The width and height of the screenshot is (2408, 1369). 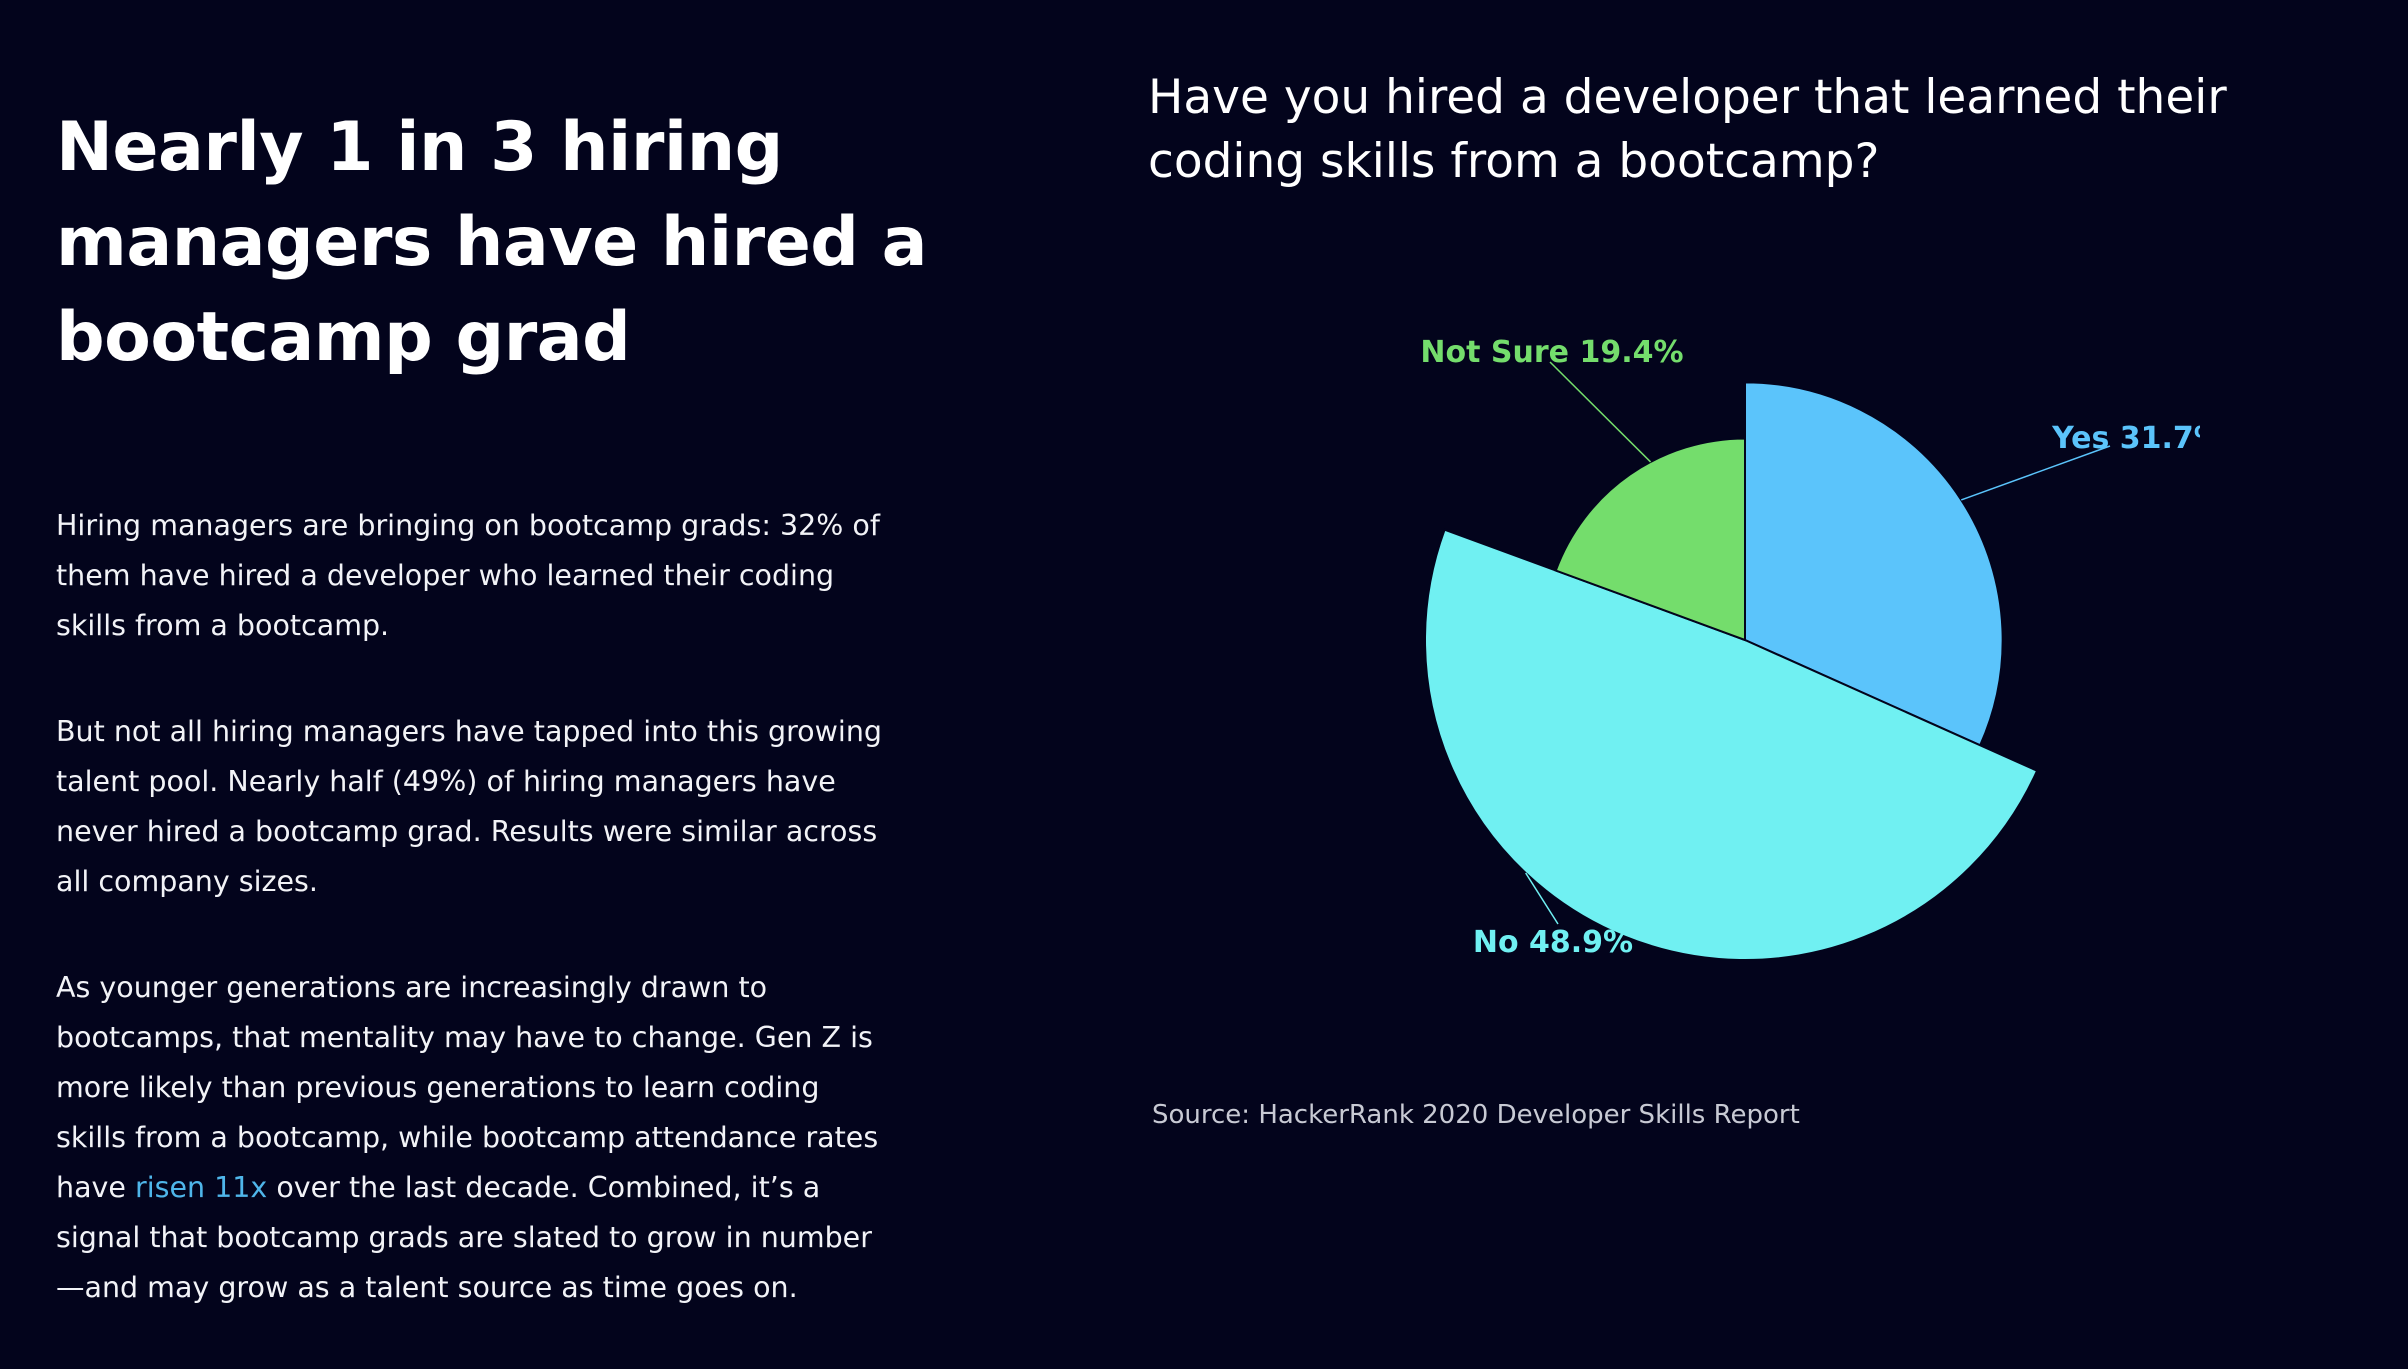 What do you see at coordinates (1600, 412) in the screenshot?
I see `leader-line-not-sure` at bounding box center [1600, 412].